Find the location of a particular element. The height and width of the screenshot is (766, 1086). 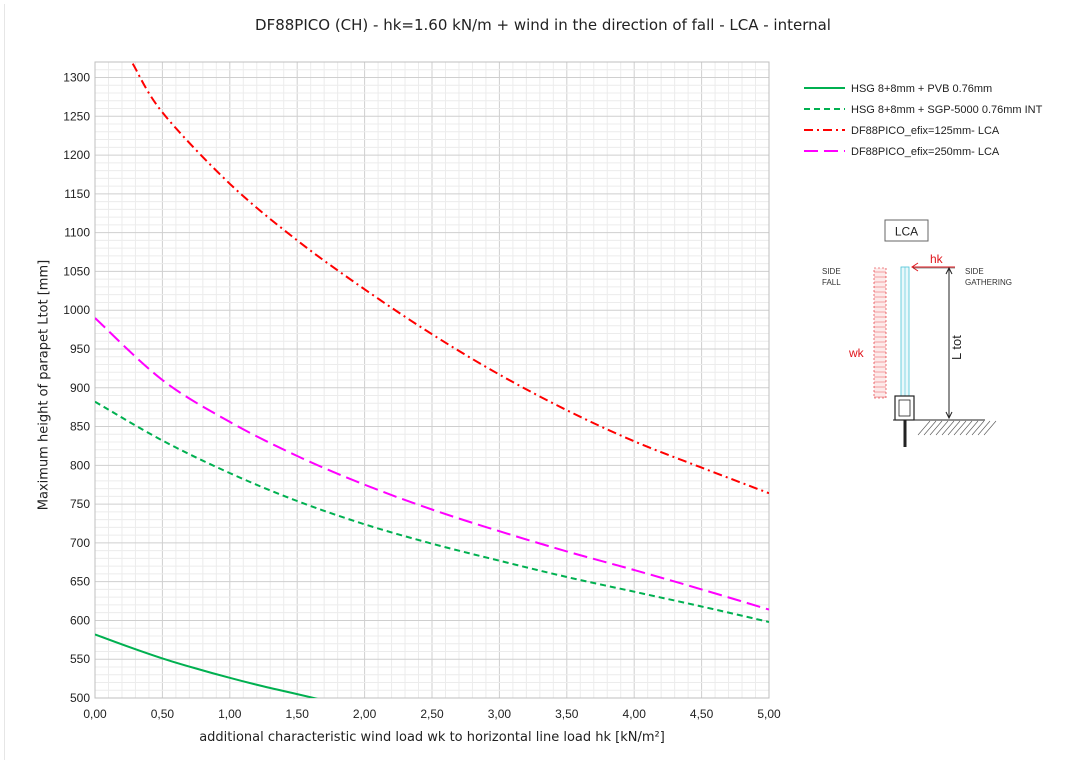

y-tick-label: 1300 is located at coordinates (76, 78).